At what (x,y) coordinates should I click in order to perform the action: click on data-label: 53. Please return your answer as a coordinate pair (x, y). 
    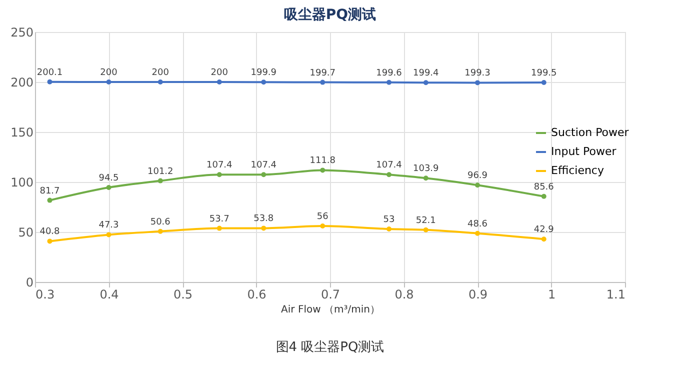
    Looking at the image, I should click on (389, 220).